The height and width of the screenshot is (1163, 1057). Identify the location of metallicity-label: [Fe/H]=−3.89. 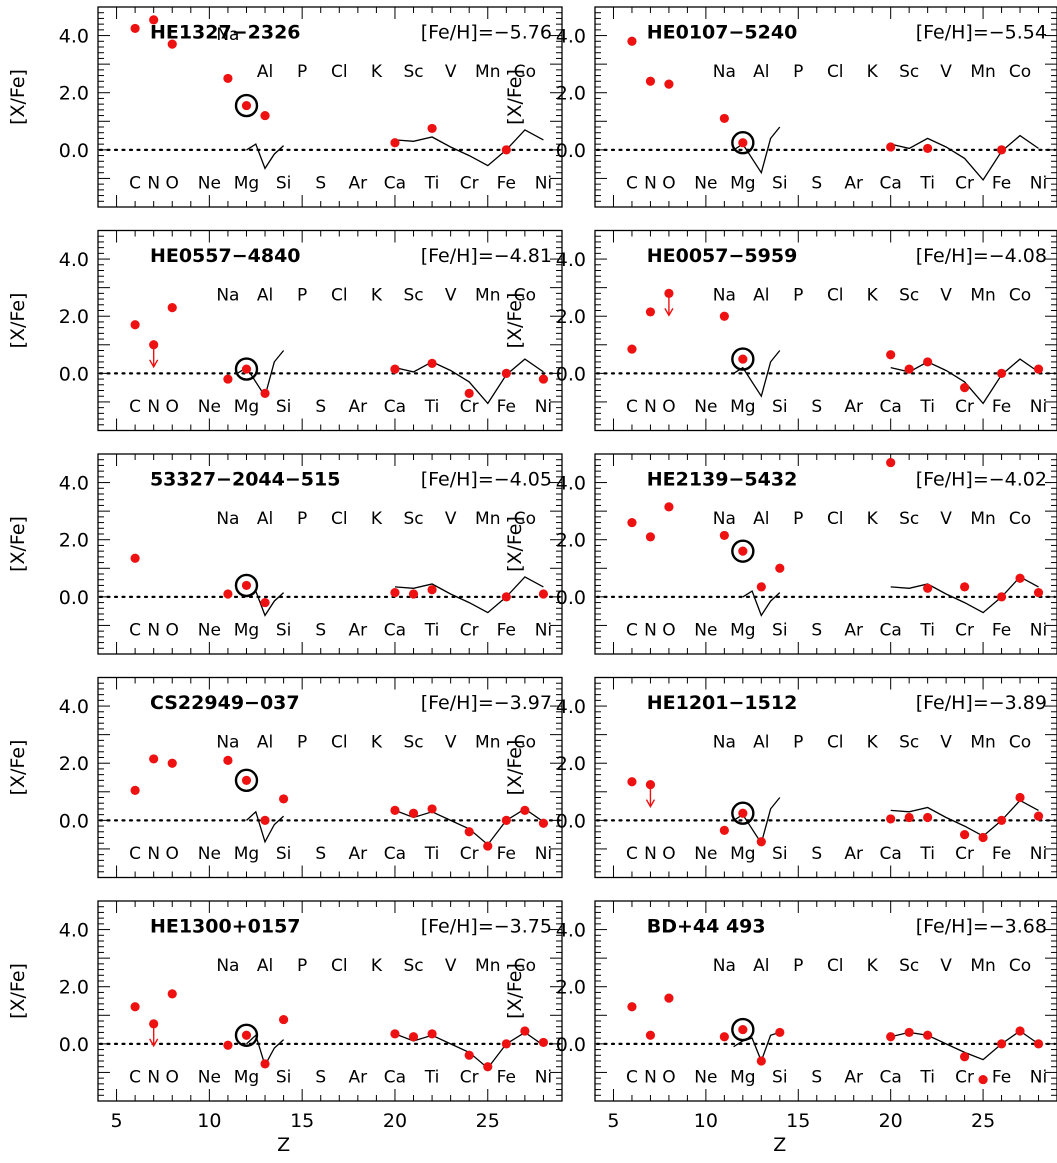
(981, 703).